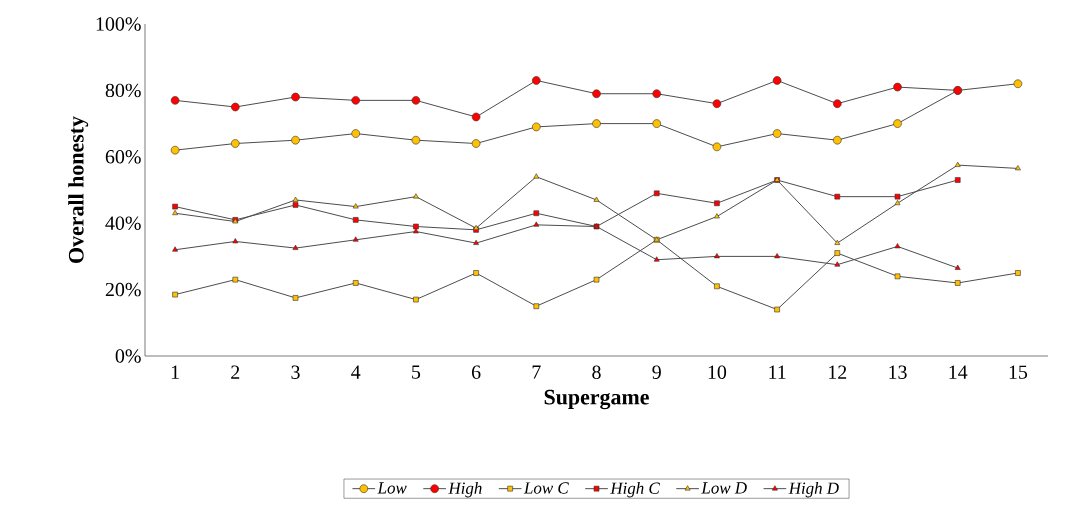  I want to click on x-tick-label: 11, so click(777, 372).